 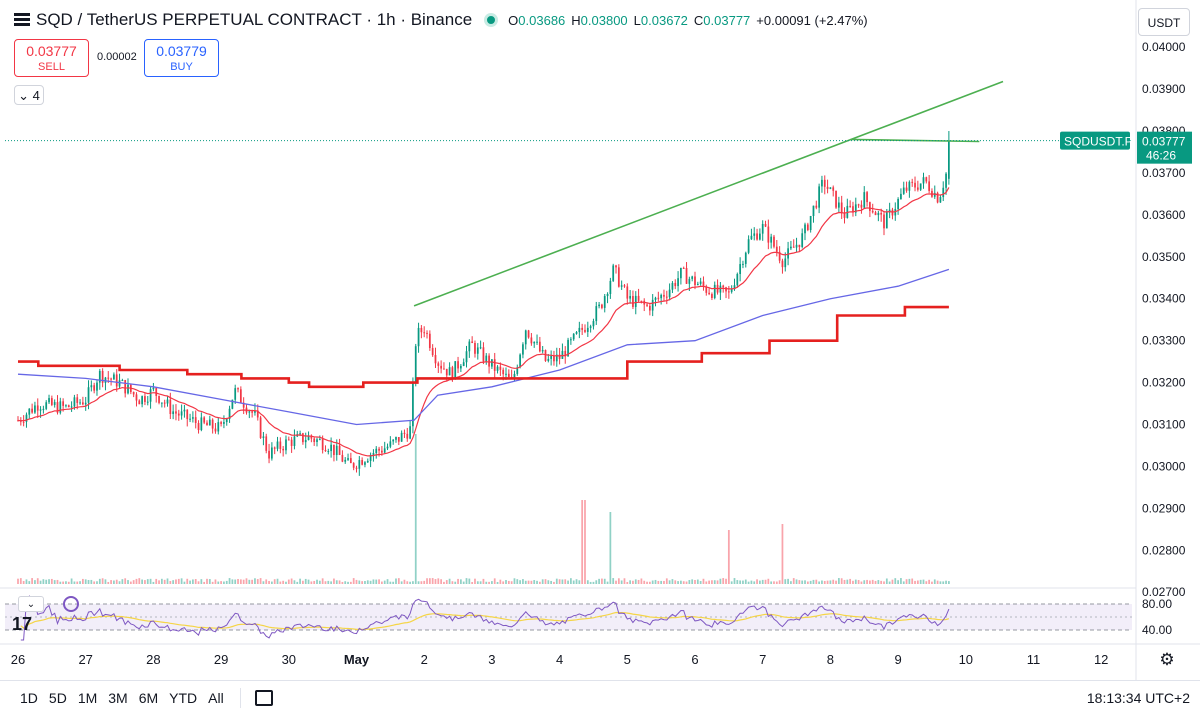 What do you see at coordinates (263, 697) in the screenshot?
I see `calendar-icon` at bounding box center [263, 697].